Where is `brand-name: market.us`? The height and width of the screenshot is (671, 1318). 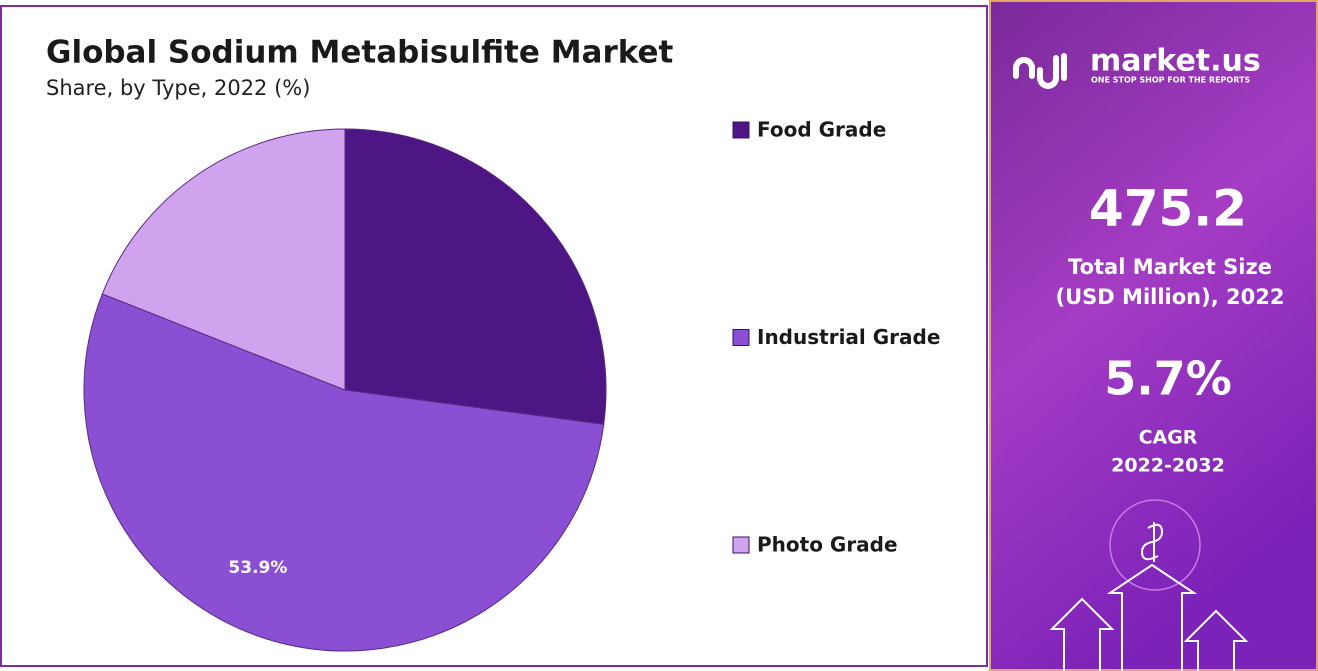 brand-name: market.us is located at coordinates (1175, 61).